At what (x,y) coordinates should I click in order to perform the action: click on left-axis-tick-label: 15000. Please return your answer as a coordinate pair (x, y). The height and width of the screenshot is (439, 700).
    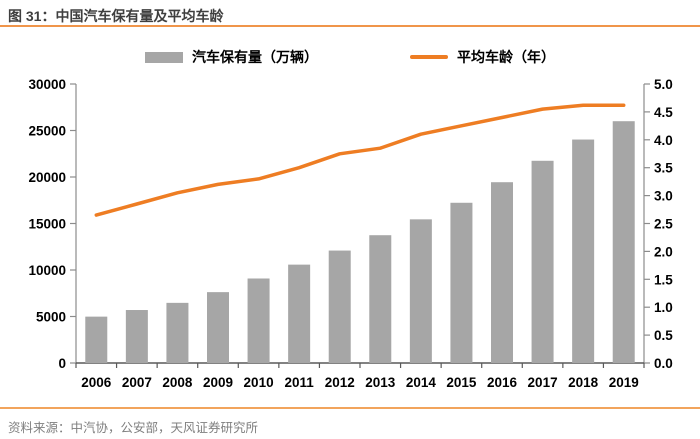
    Looking at the image, I should click on (47, 224).